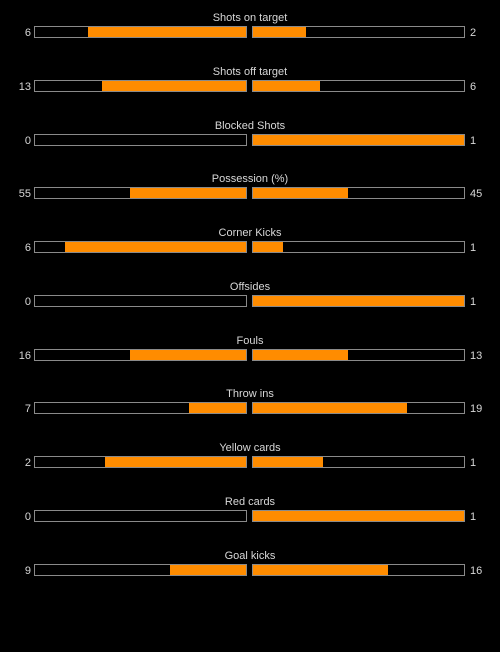 The height and width of the screenshot is (652, 500). What do you see at coordinates (27, 463) in the screenshot?
I see `home-value: 2` at bounding box center [27, 463].